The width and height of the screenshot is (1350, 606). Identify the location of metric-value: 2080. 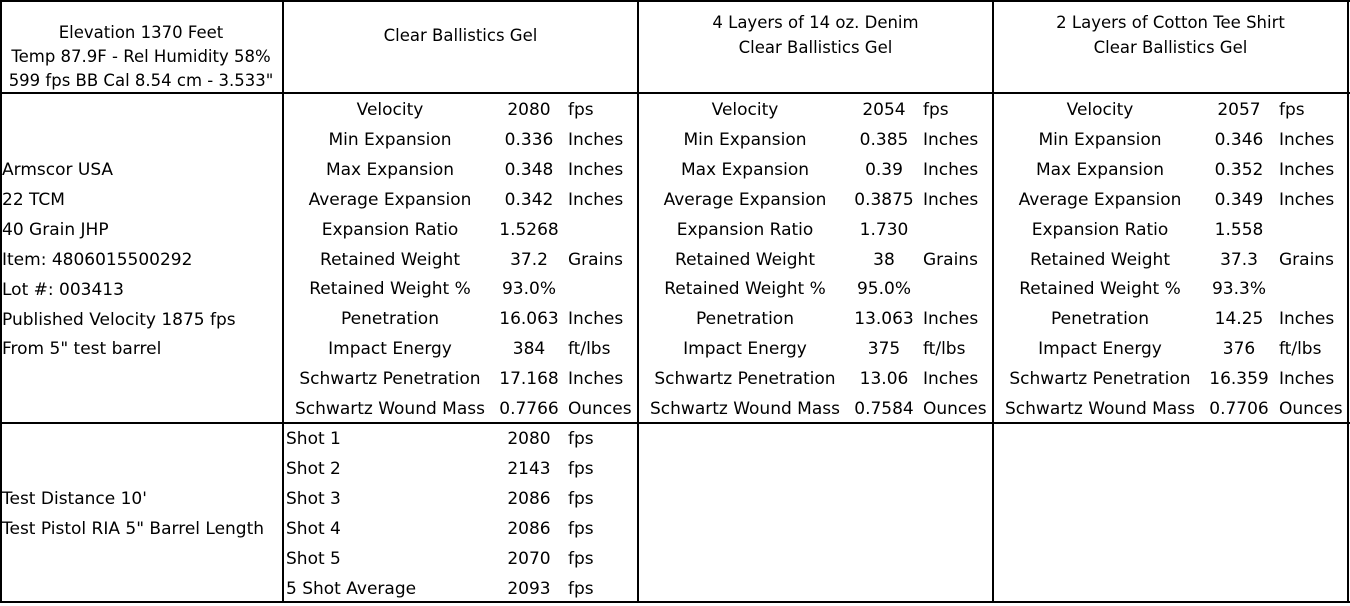
(529, 110).